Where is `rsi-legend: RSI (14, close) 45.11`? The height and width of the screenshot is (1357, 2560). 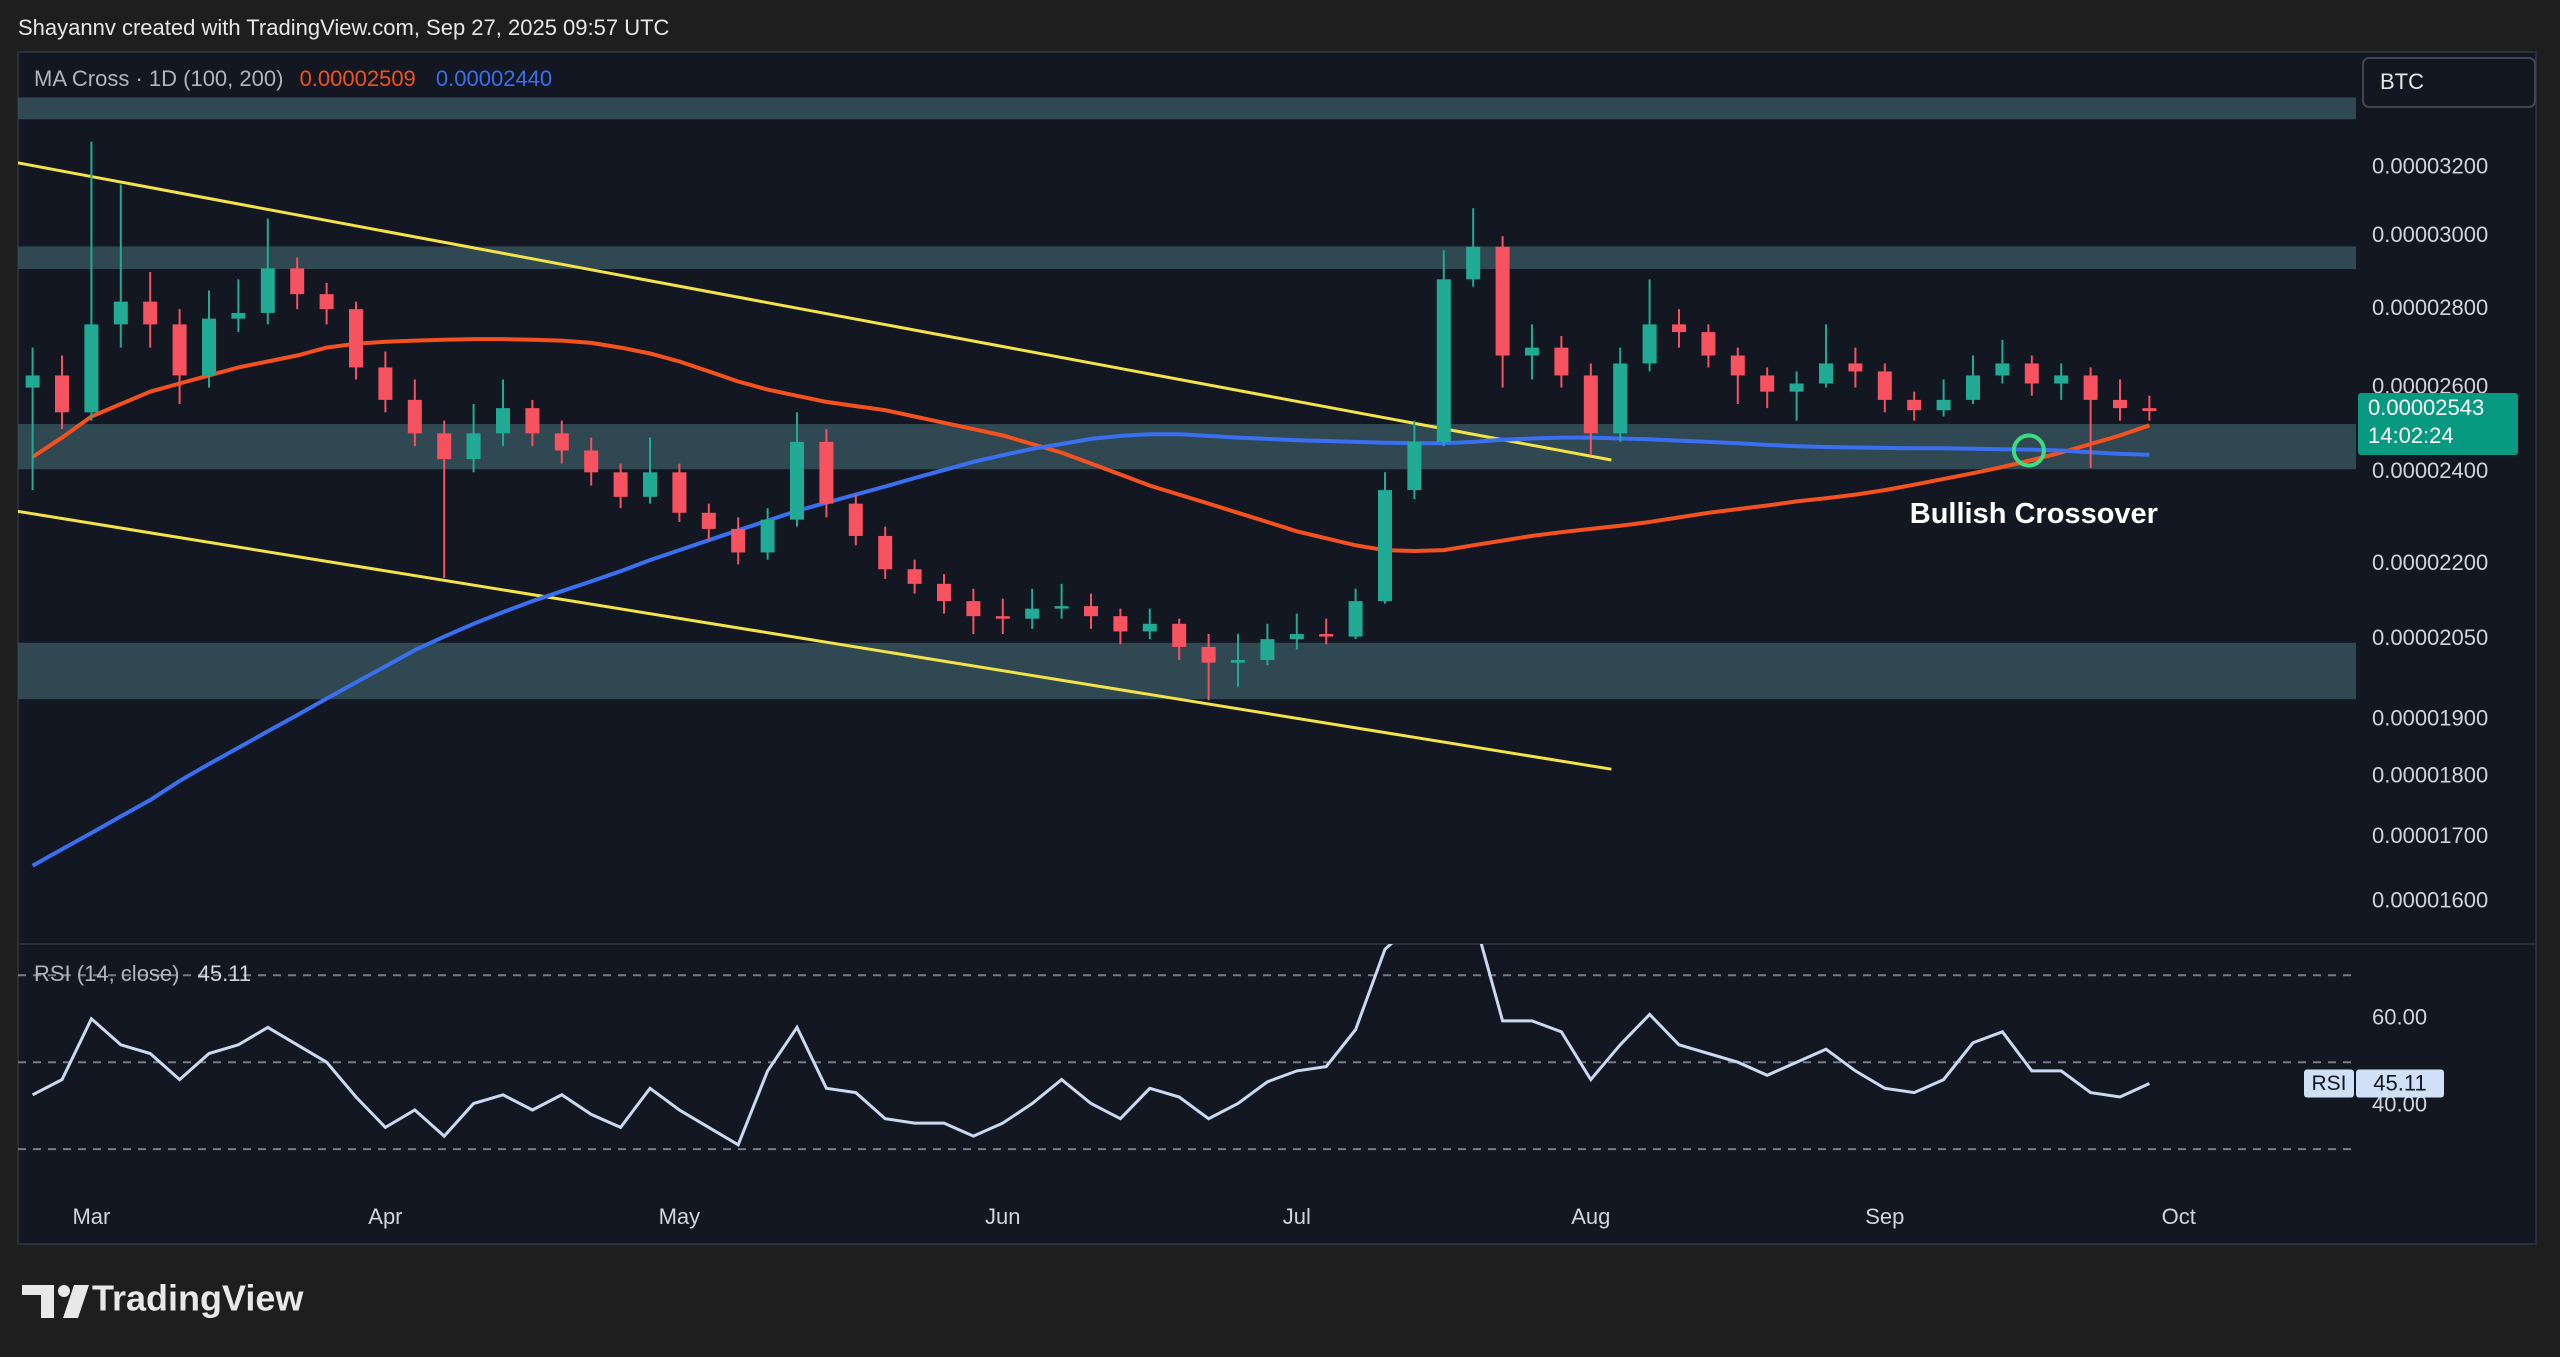 rsi-legend: RSI (14, close) 45.11 is located at coordinates (142, 973).